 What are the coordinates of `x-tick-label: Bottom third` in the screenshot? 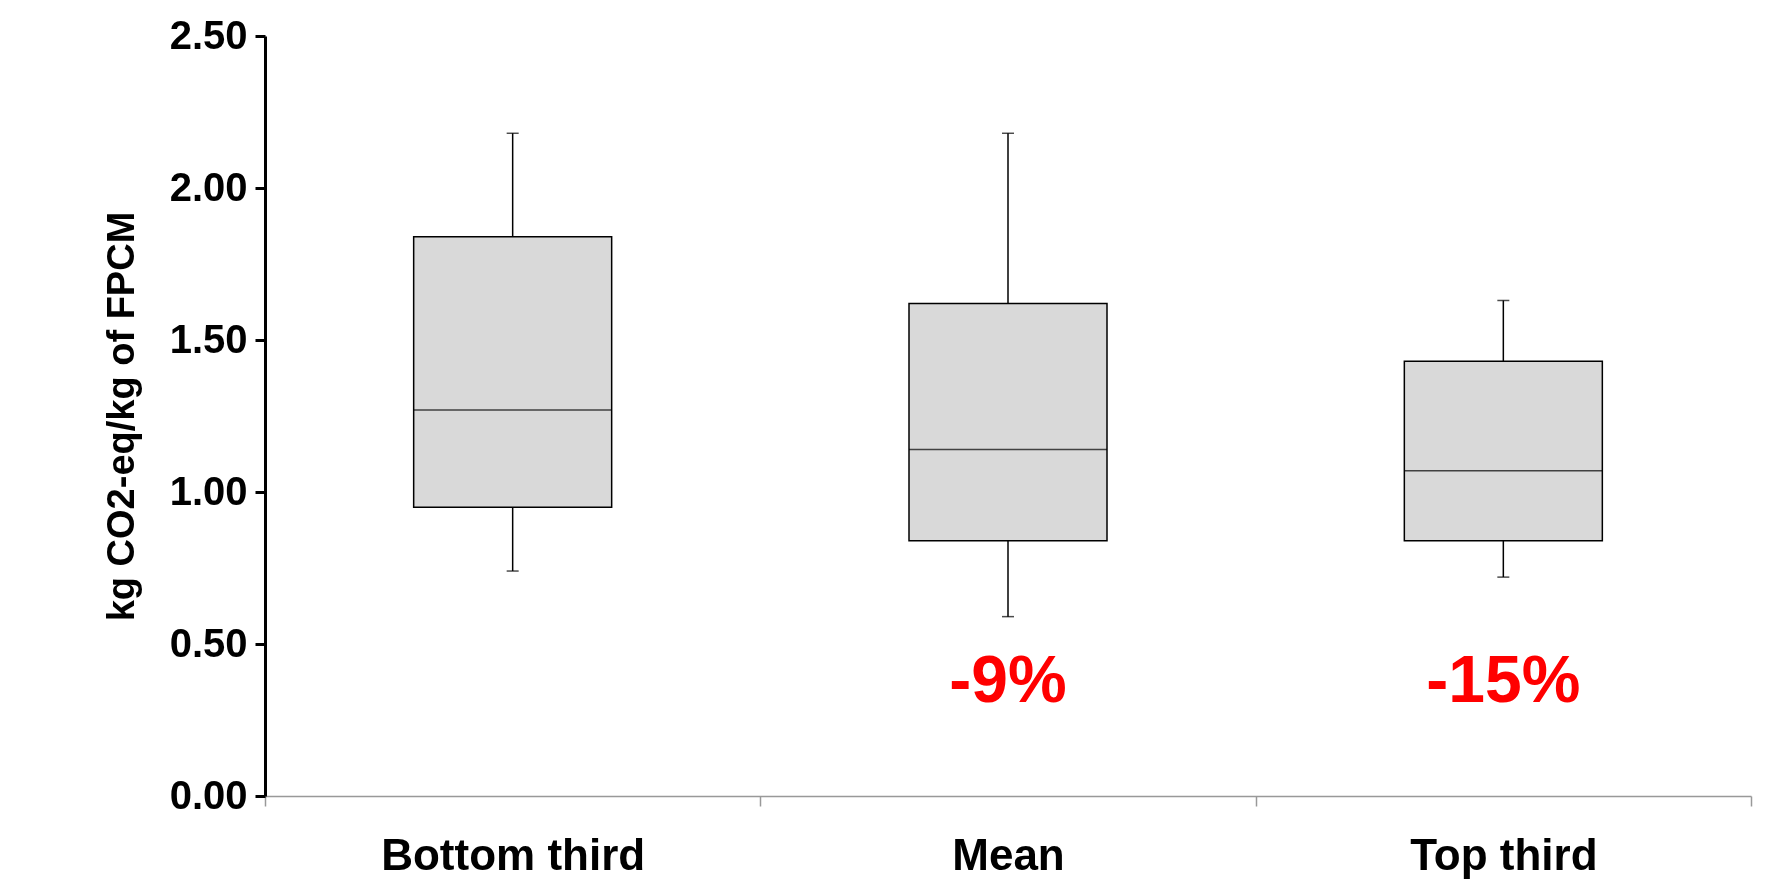 It's located at (513, 854).